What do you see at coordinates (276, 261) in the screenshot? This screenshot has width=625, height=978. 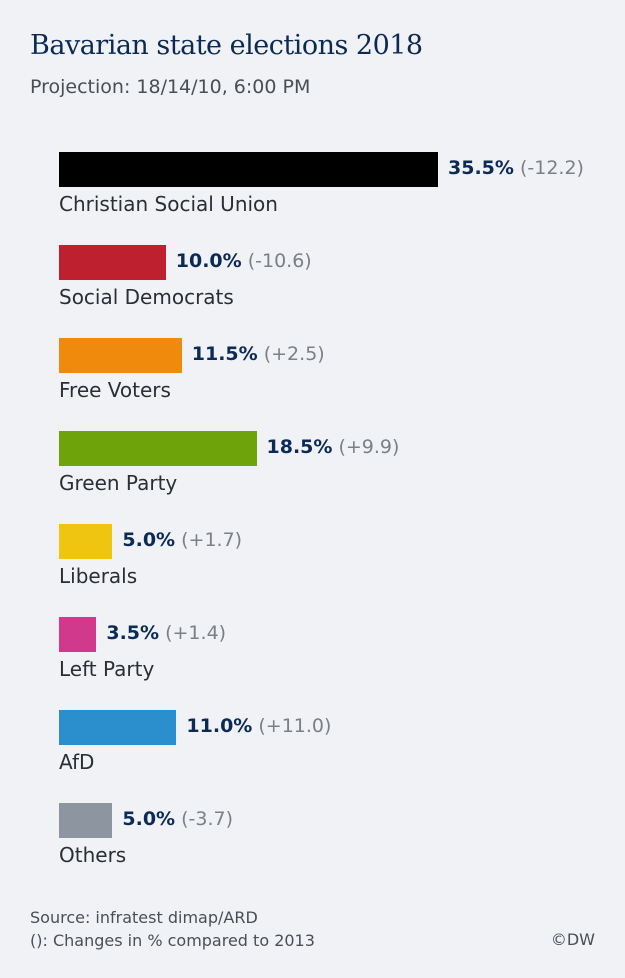 I see `change-value: (-10.6)` at bounding box center [276, 261].